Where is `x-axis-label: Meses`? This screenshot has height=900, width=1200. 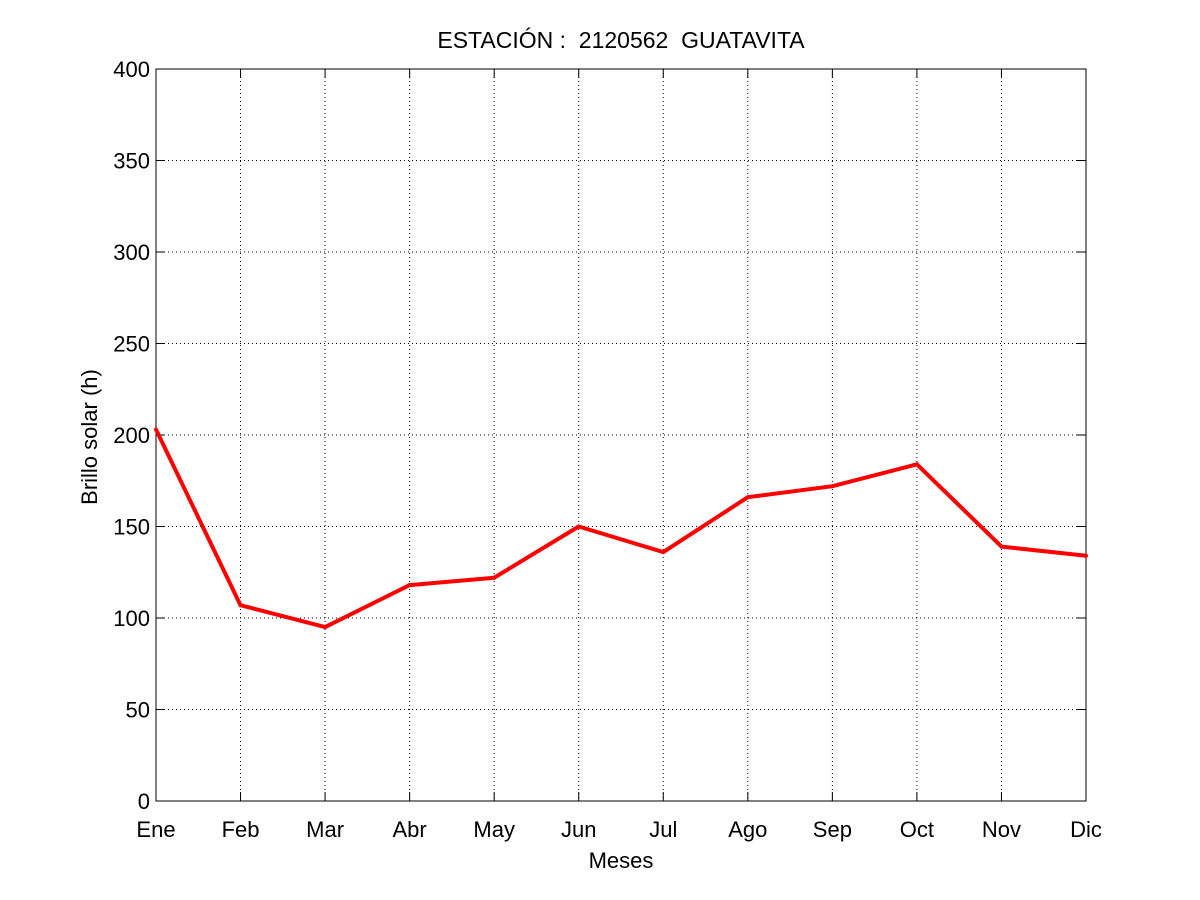
x-axis-label: Meses is located at coordinates (621, 860).